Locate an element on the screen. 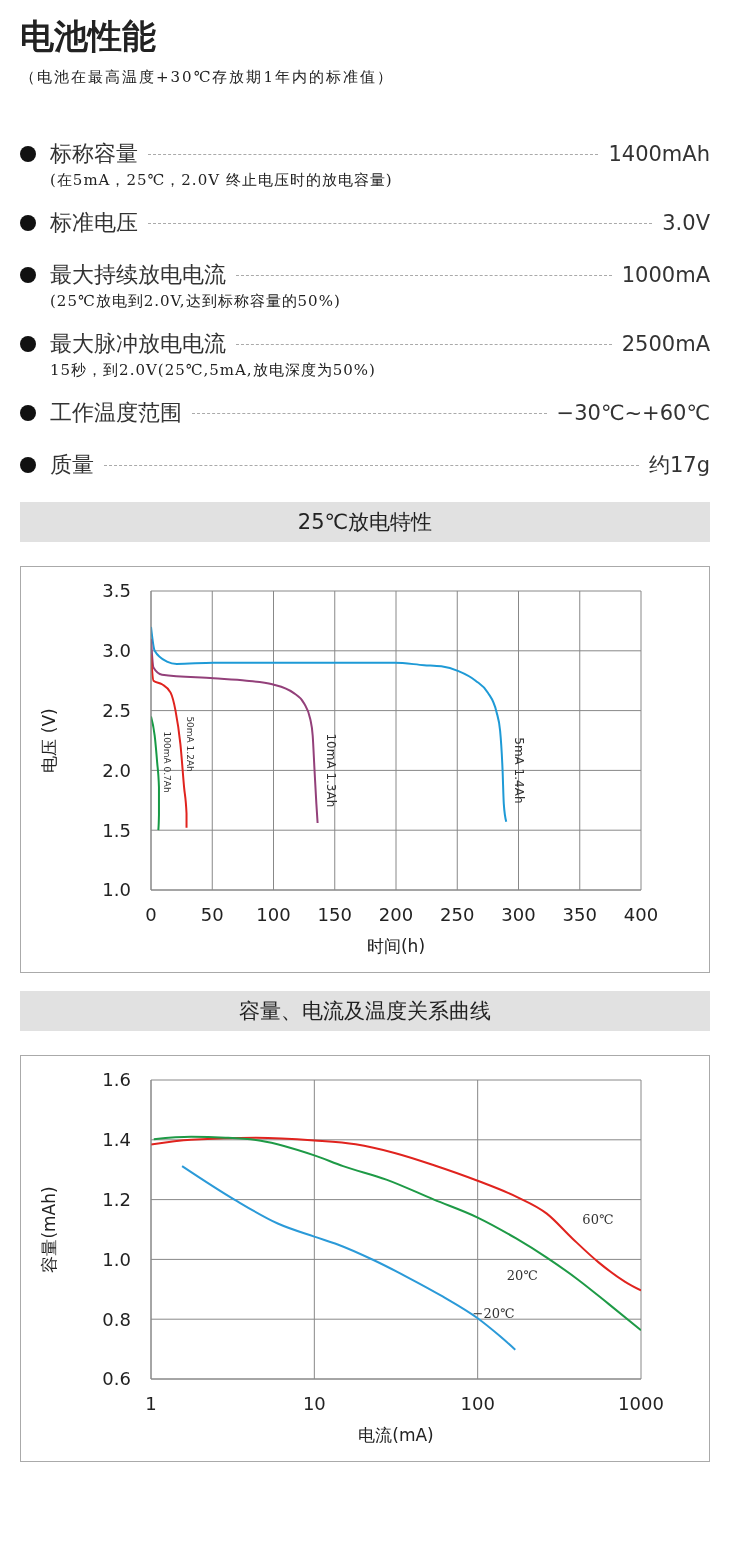 The width and height of the screenshot is (730, 1560). text: （电池在最高温度+30℃存放期1年内的标准值） is located at coordinates (207, 77).